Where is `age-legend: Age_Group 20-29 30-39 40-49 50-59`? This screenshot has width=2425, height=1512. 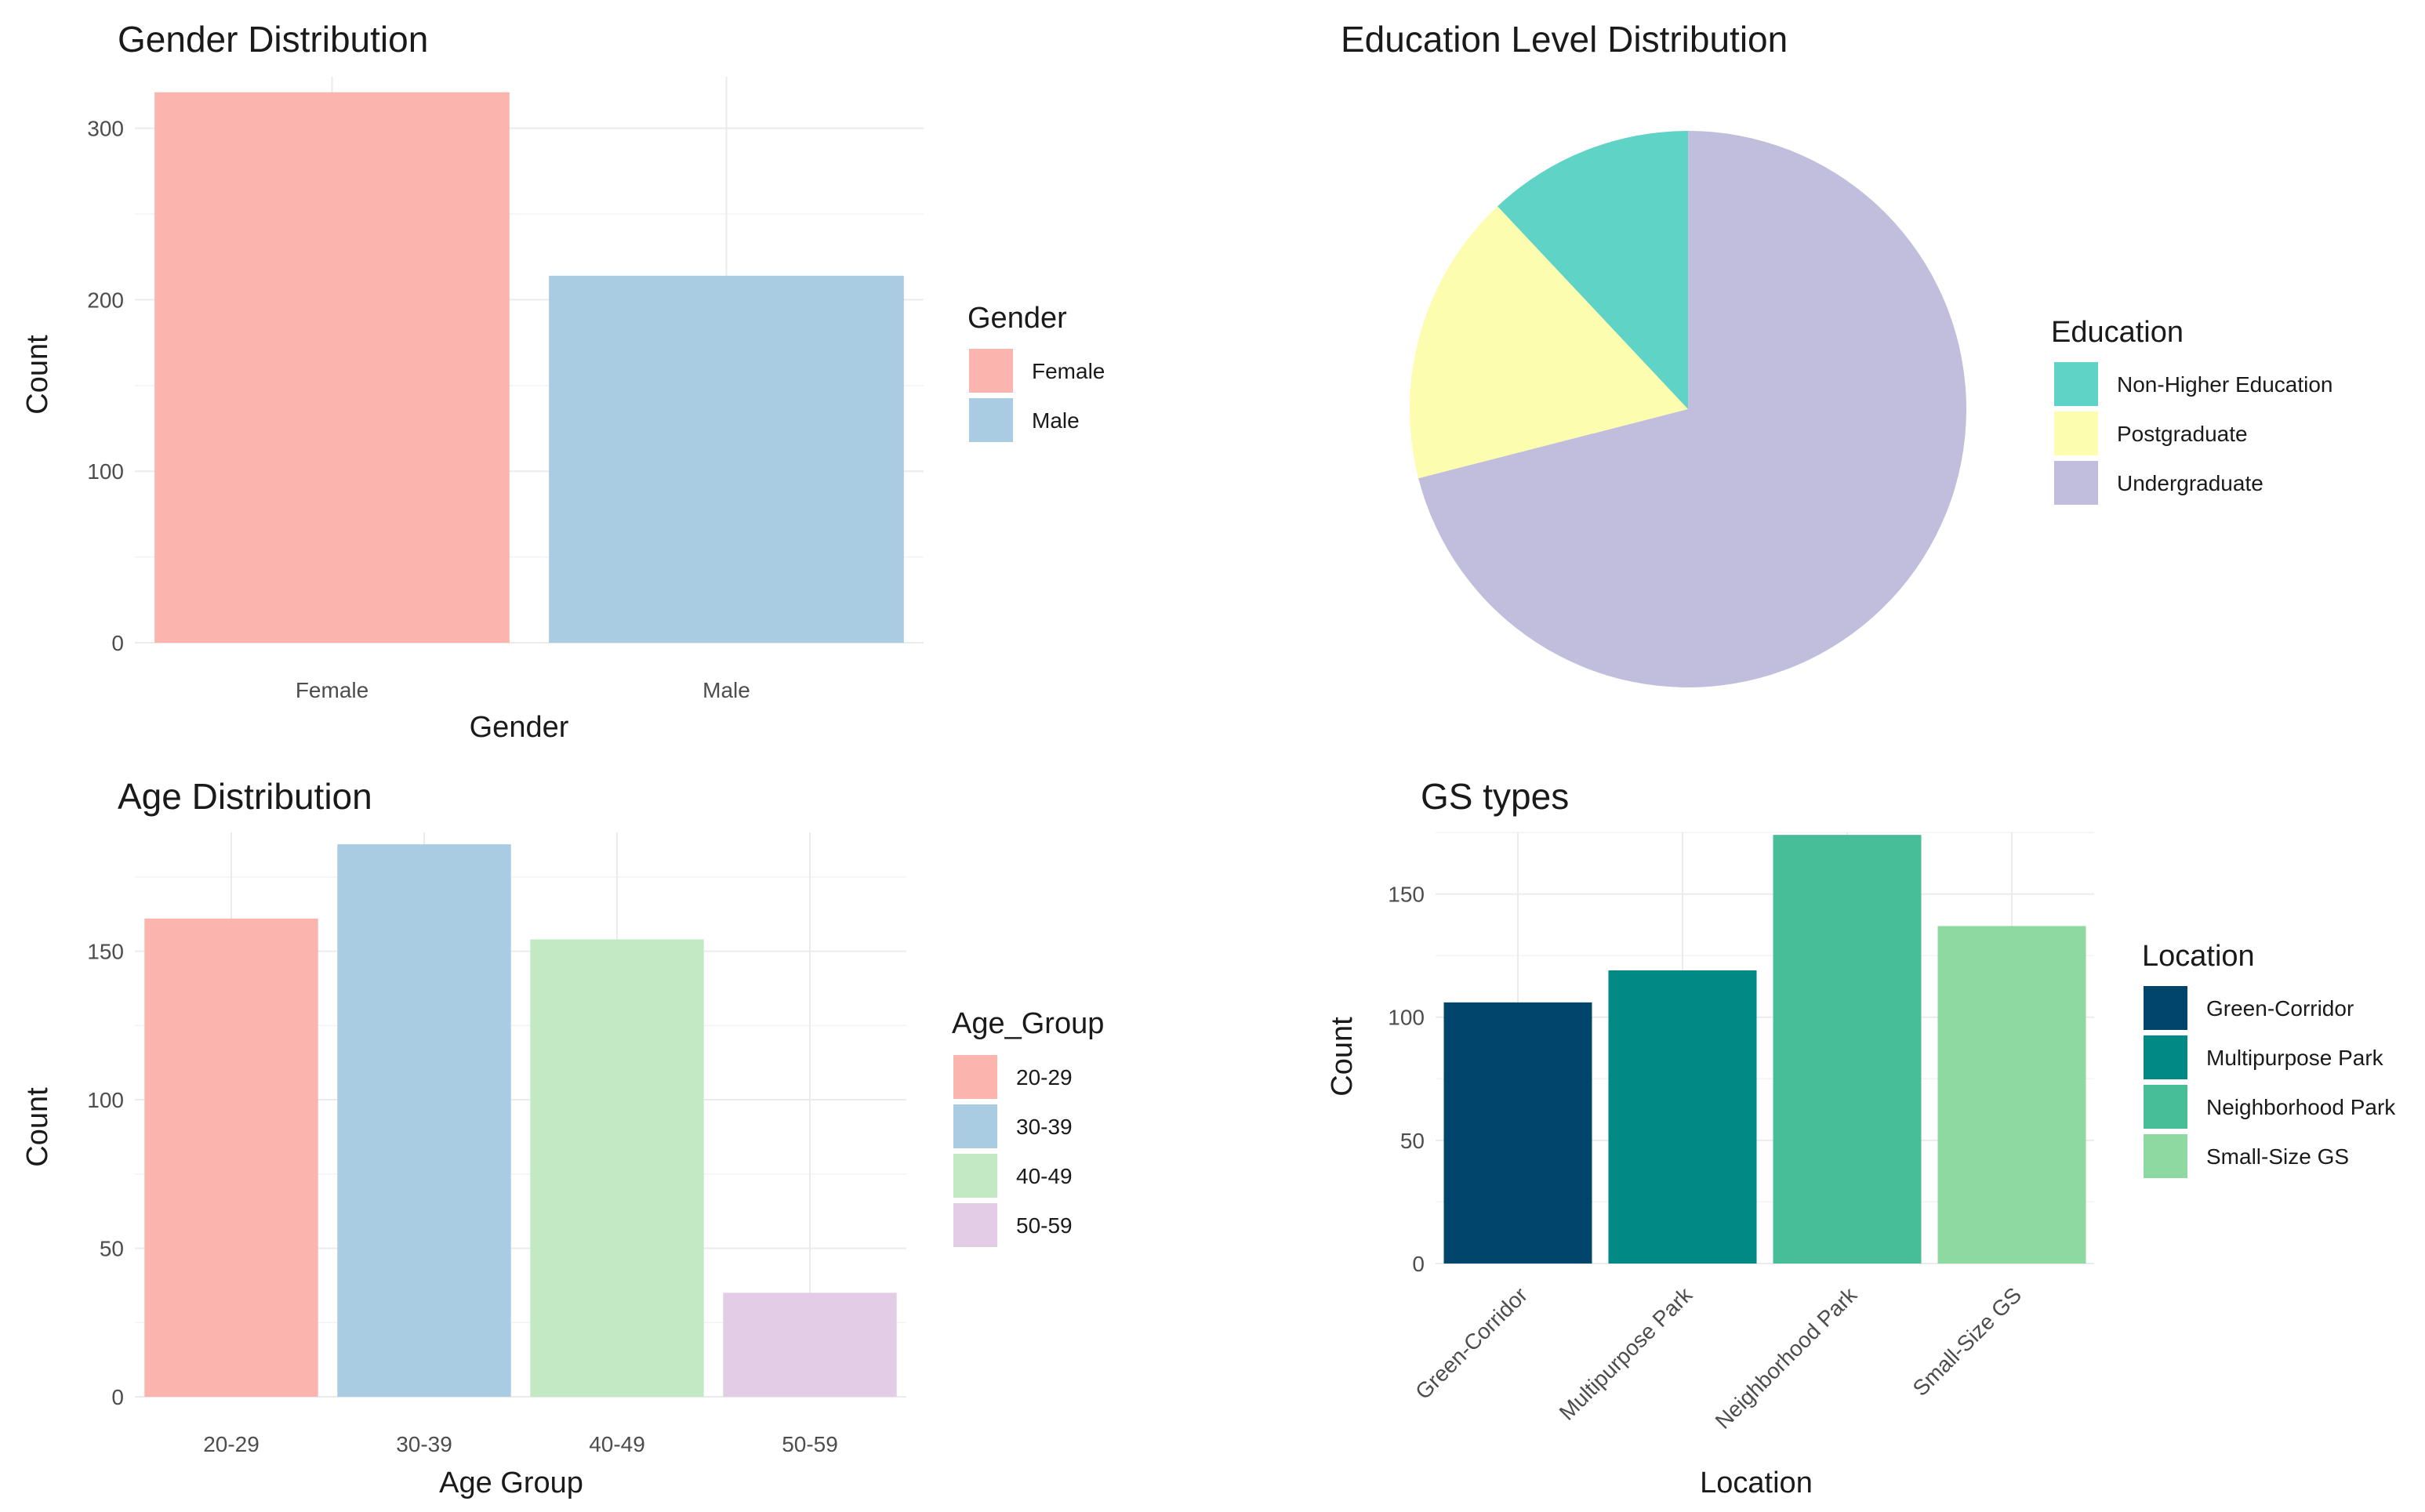 age-legend: Age_Group 20-29 30-39 40-49 50-59 is located at coordinates (1028, 1127).